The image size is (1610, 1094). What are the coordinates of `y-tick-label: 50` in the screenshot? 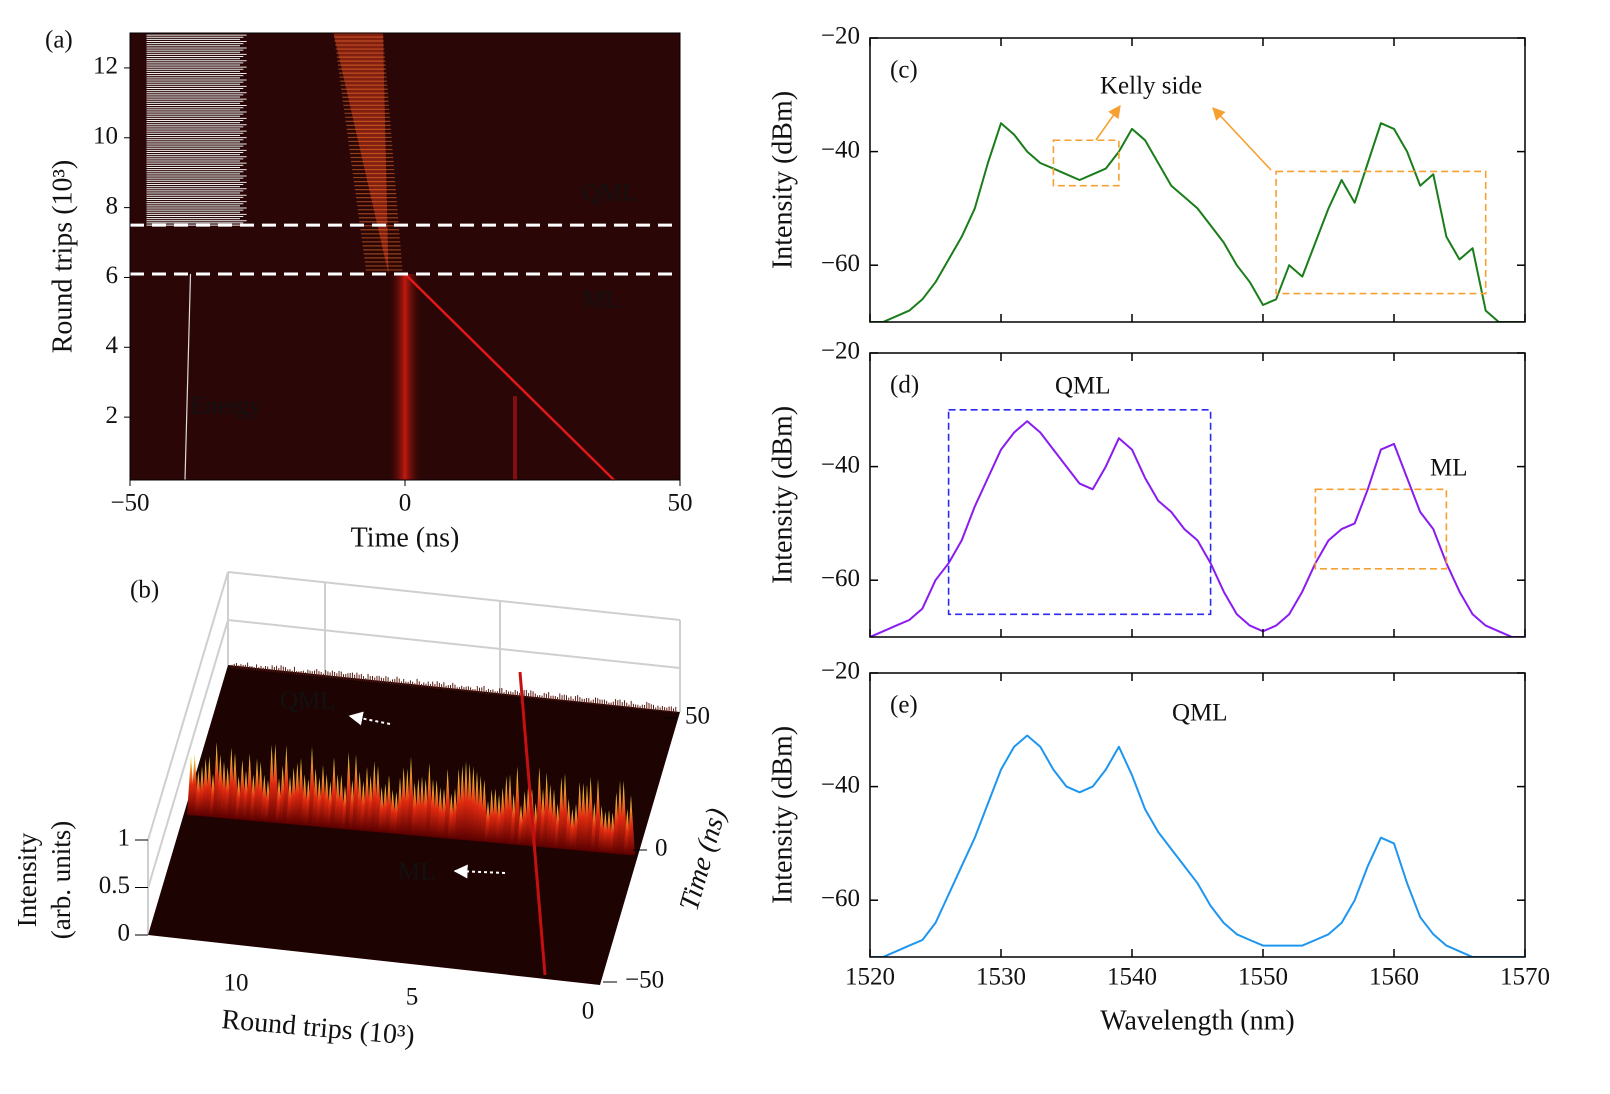 It's located at (697, 716).